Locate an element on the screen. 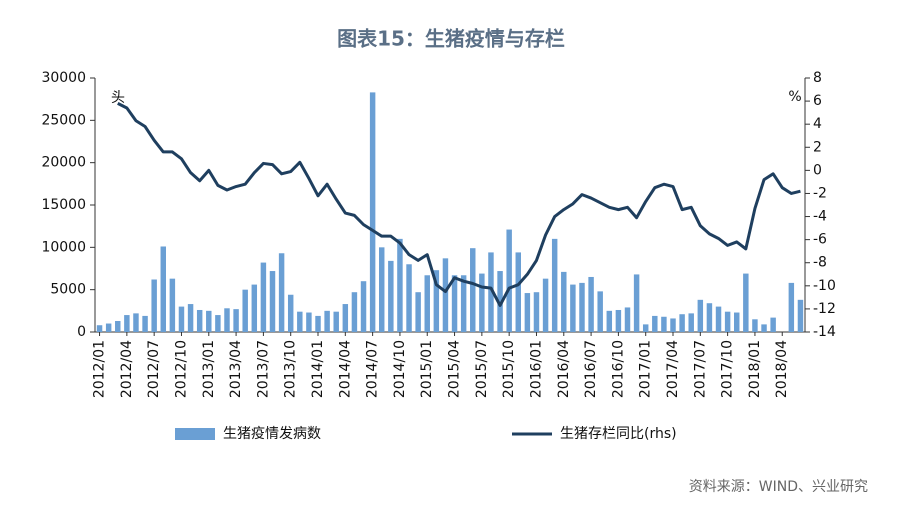 This screenshot has width=902, height=510. legend-swatch is located at coordinates (195, 434).